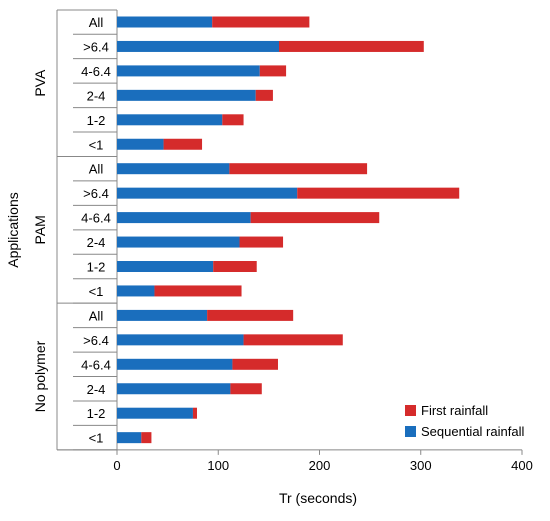  I want to click on x-tick-label: 400, so click(522, 465).